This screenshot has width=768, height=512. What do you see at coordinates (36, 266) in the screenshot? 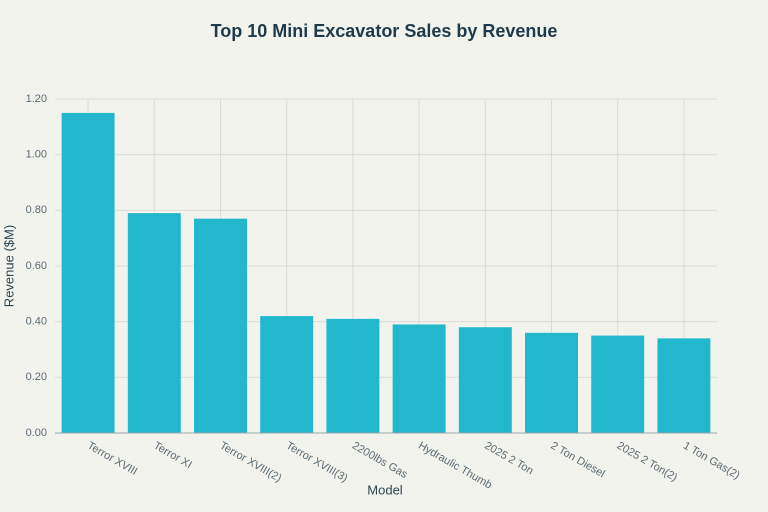
I see `y-tick-label: 0.60` at bounding box center [36, 266].